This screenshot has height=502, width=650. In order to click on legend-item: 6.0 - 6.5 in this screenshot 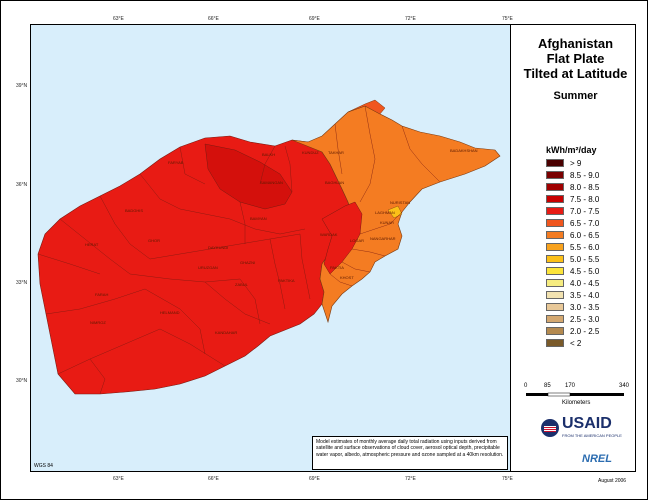, I will do `click(572, 235)`.